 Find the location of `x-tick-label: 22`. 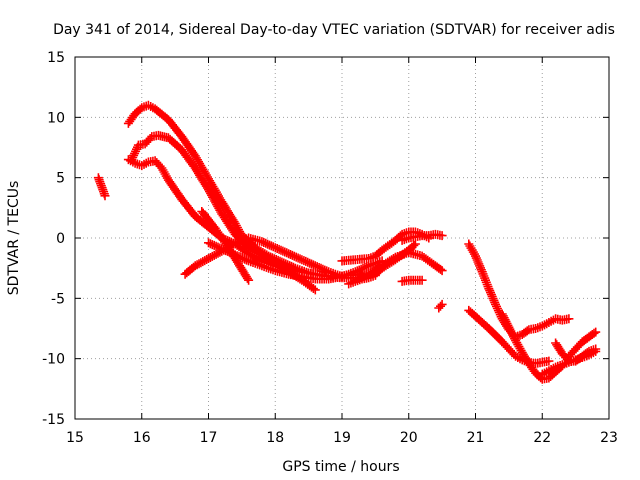

x-tick-label: 22 is located at coordinates (542, 438).